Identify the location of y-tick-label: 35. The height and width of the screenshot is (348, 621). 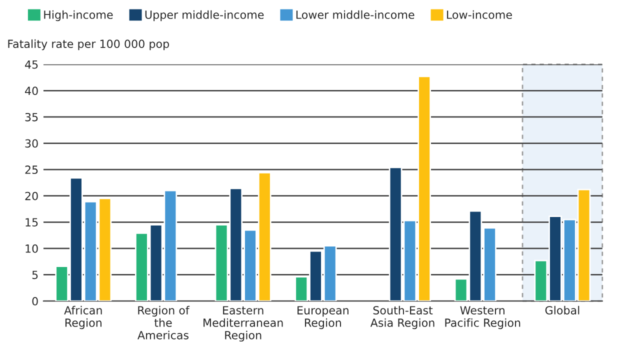
(31, 117).